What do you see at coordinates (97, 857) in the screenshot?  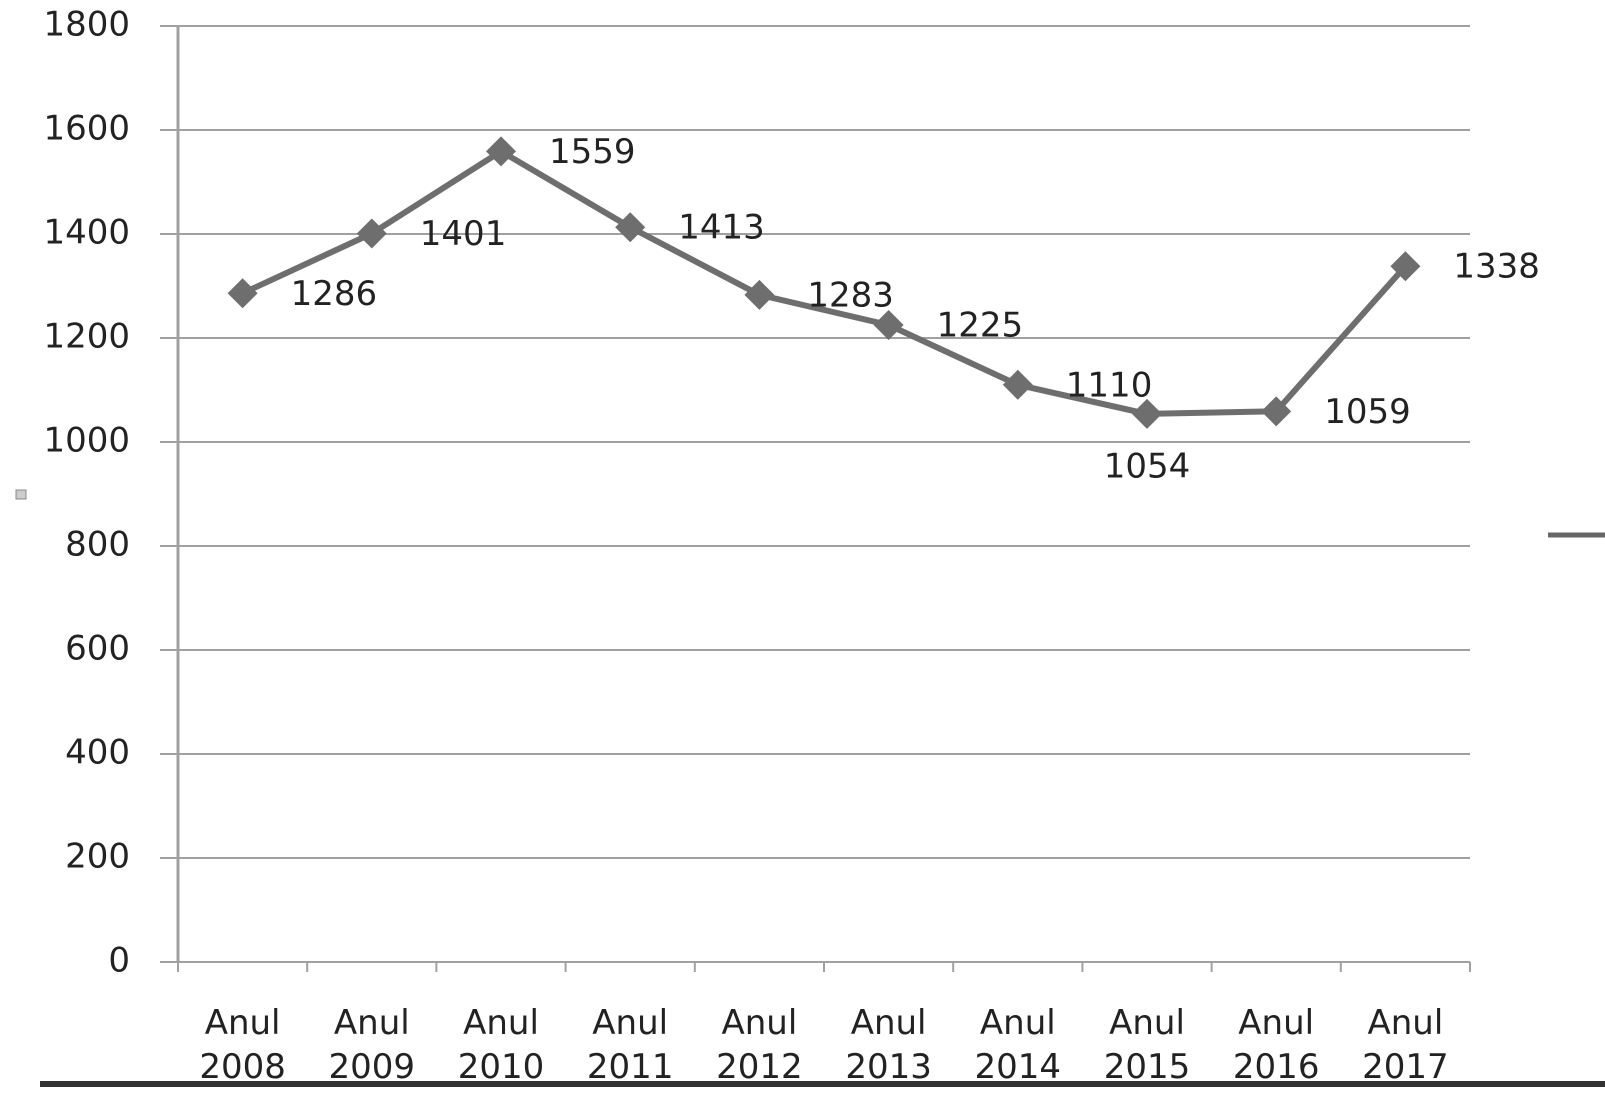 I see `y-tick-label: 200` at bounding box center [97, 857].